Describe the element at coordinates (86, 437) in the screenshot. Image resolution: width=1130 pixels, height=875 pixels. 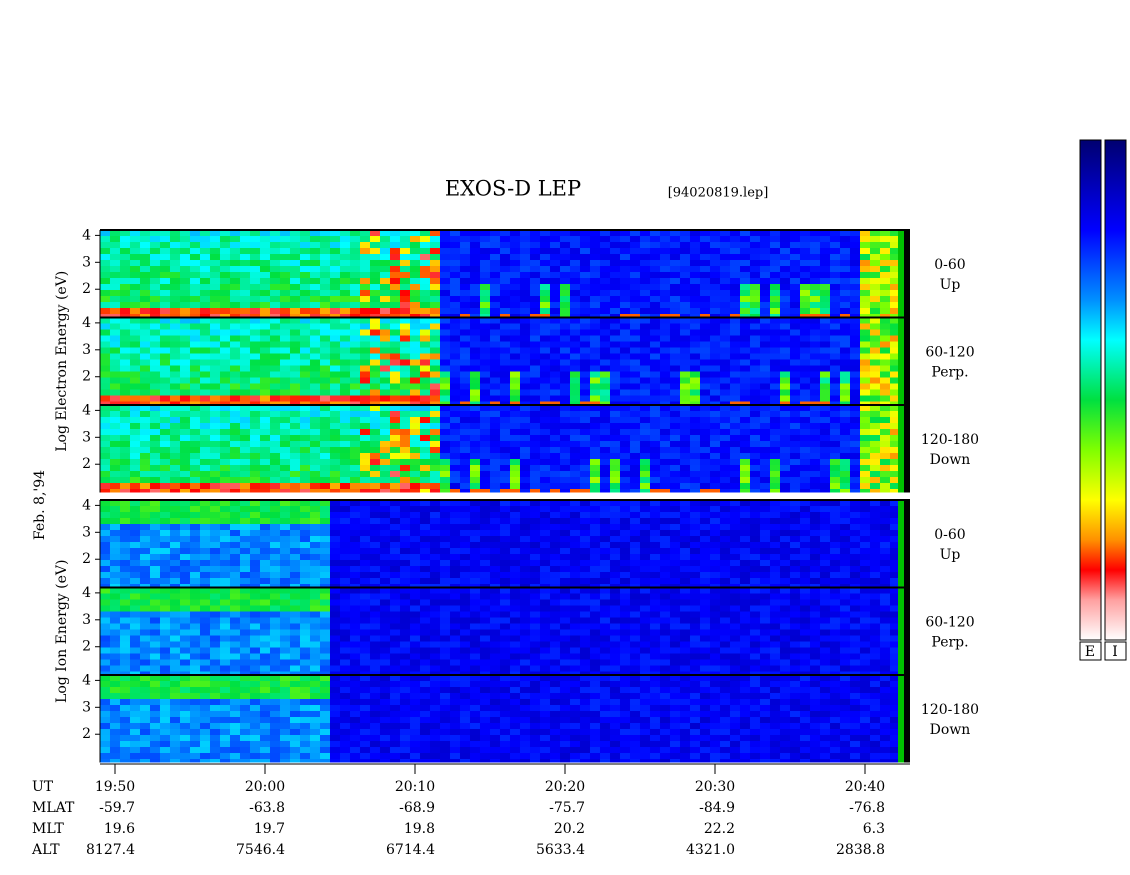
I see `y-tick-label: 3` at that location.